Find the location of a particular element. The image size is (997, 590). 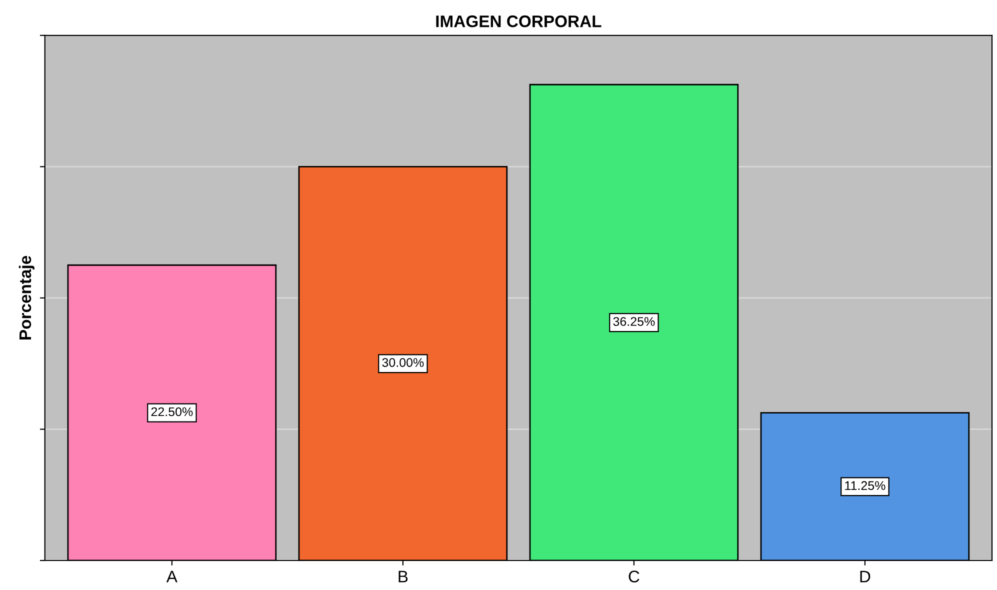

data-label: 22.50% is located at coordinates (172, 411).